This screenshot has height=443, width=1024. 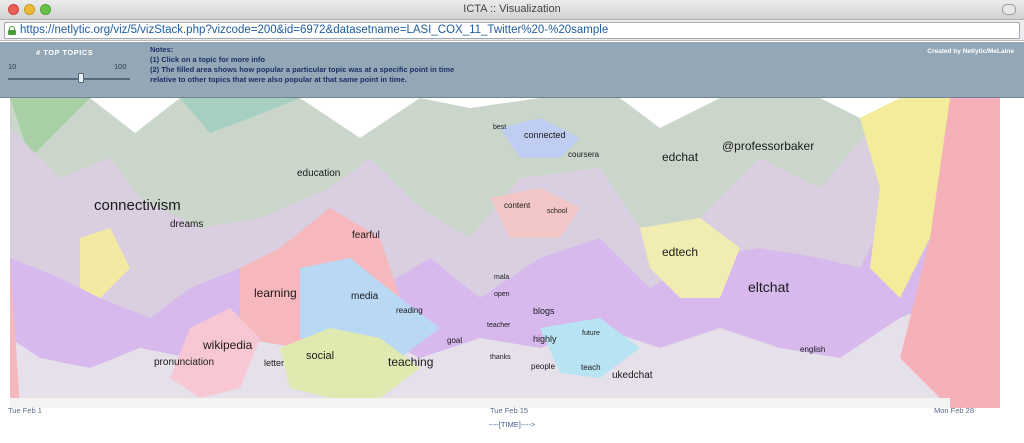 I want to click on topic-label: future, so click(x=591, y=333).